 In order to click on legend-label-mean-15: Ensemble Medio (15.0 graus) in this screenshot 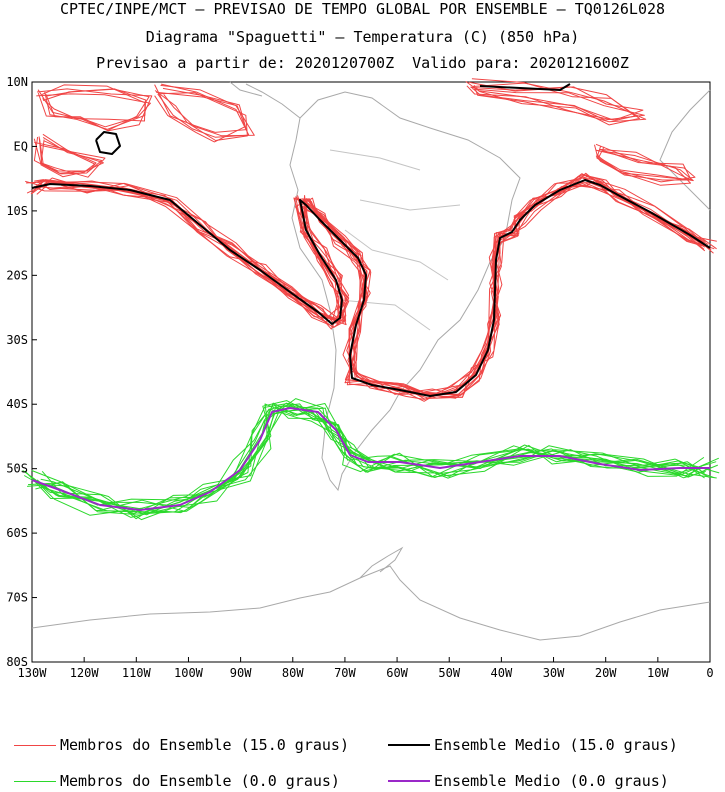, I will do `click(556, 745)`.